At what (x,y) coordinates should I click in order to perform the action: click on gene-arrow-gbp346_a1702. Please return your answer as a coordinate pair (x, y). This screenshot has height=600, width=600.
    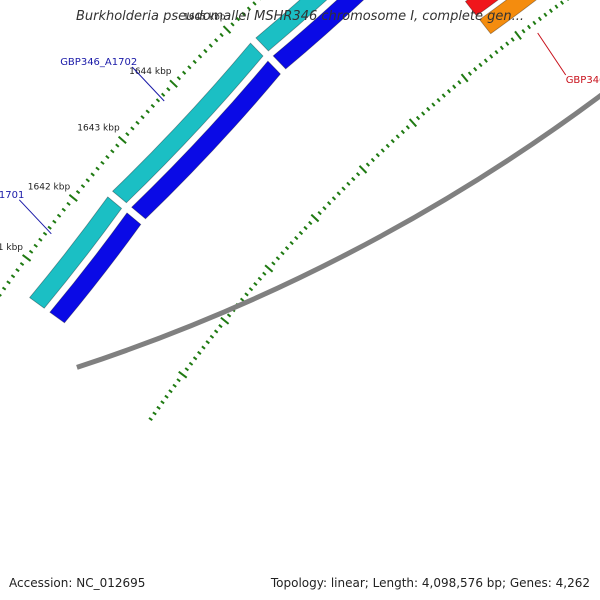
    Looking at the image, I should click on (206, 140).